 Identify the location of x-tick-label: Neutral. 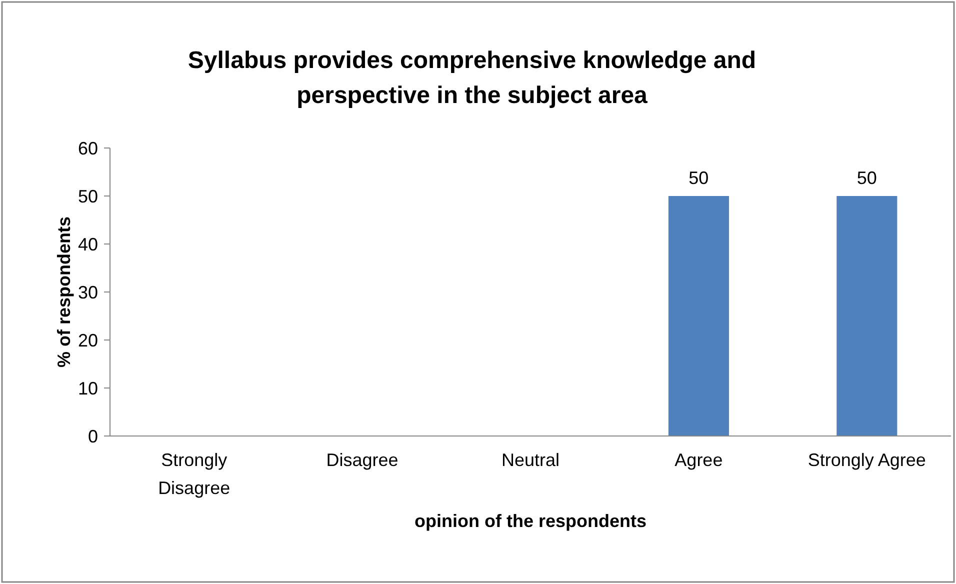
(530, 460).